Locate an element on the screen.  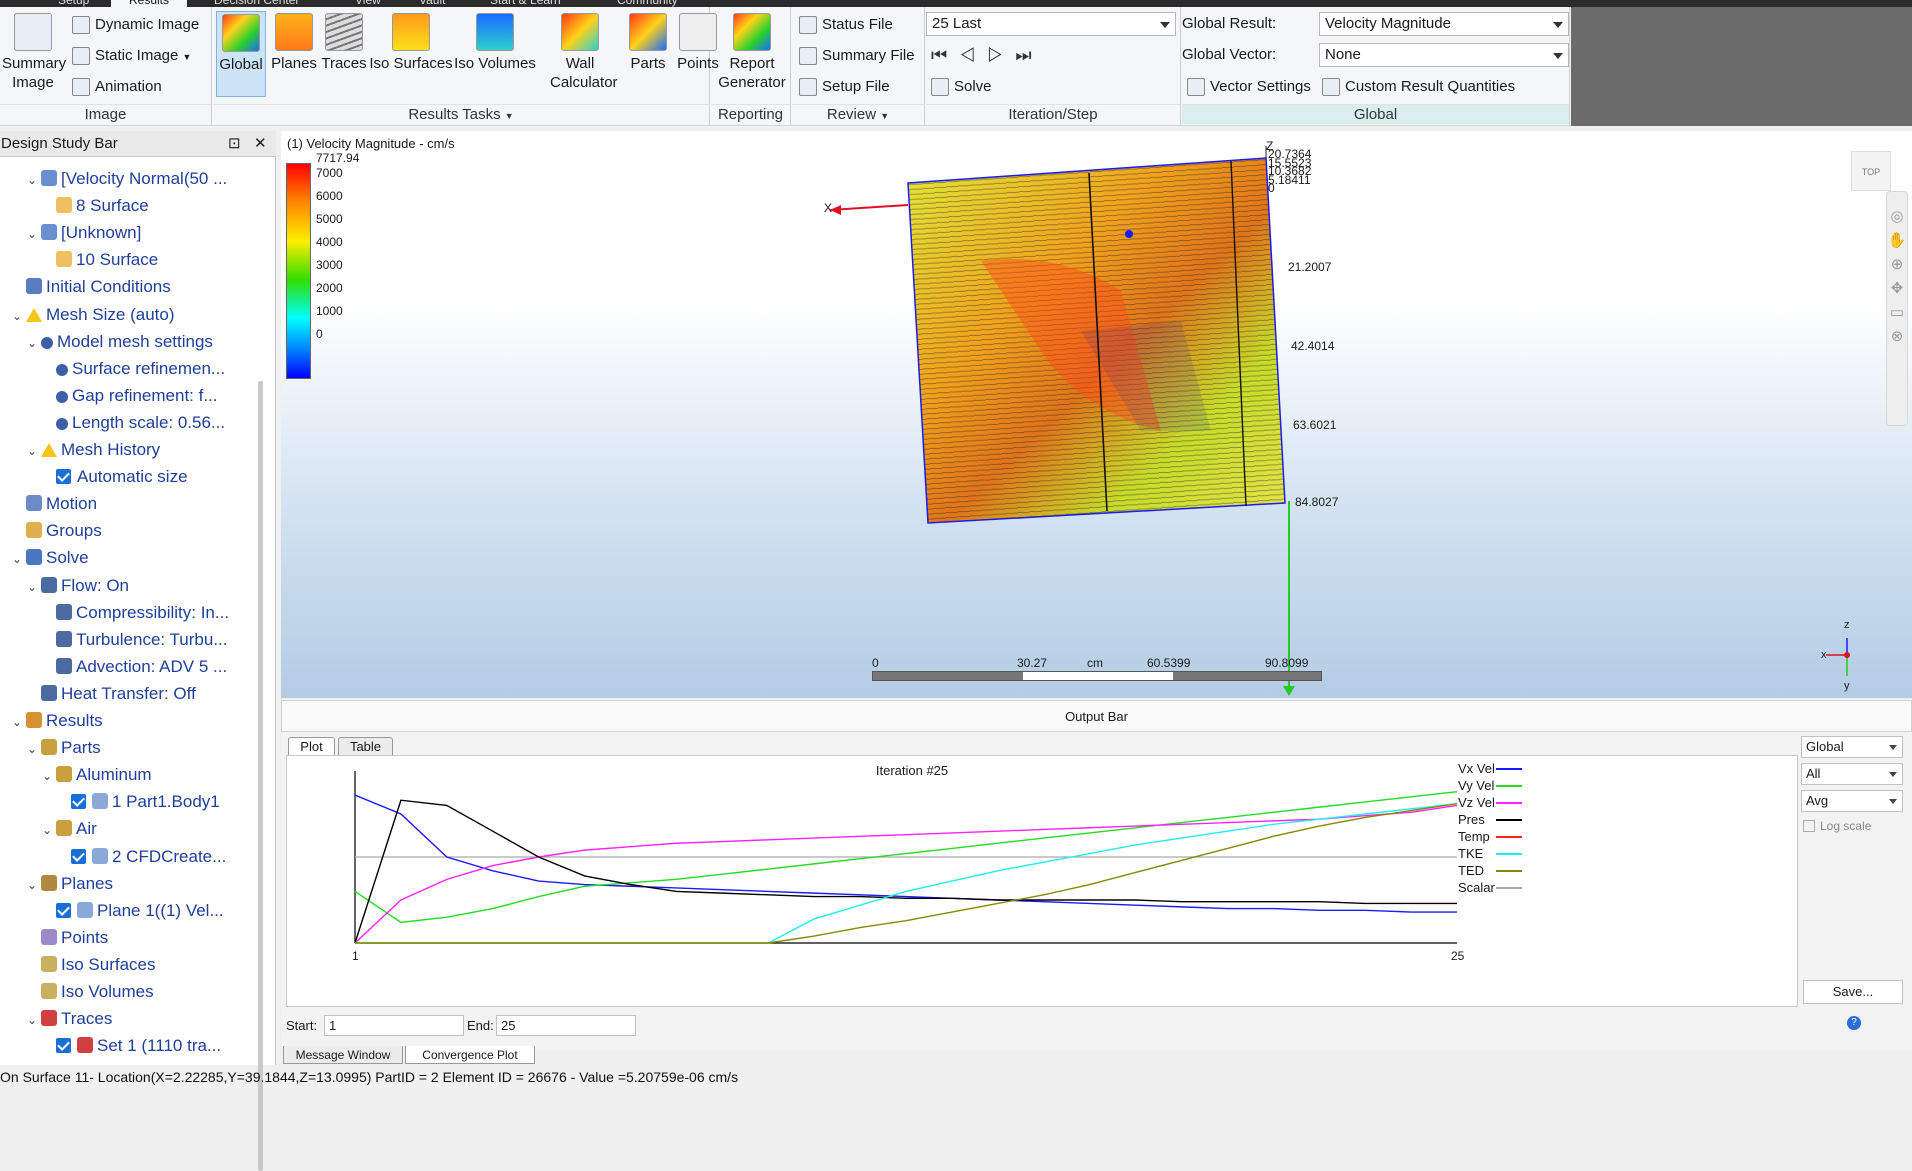
plot-stat-select: Avg is located at coordinates (1852, 801).